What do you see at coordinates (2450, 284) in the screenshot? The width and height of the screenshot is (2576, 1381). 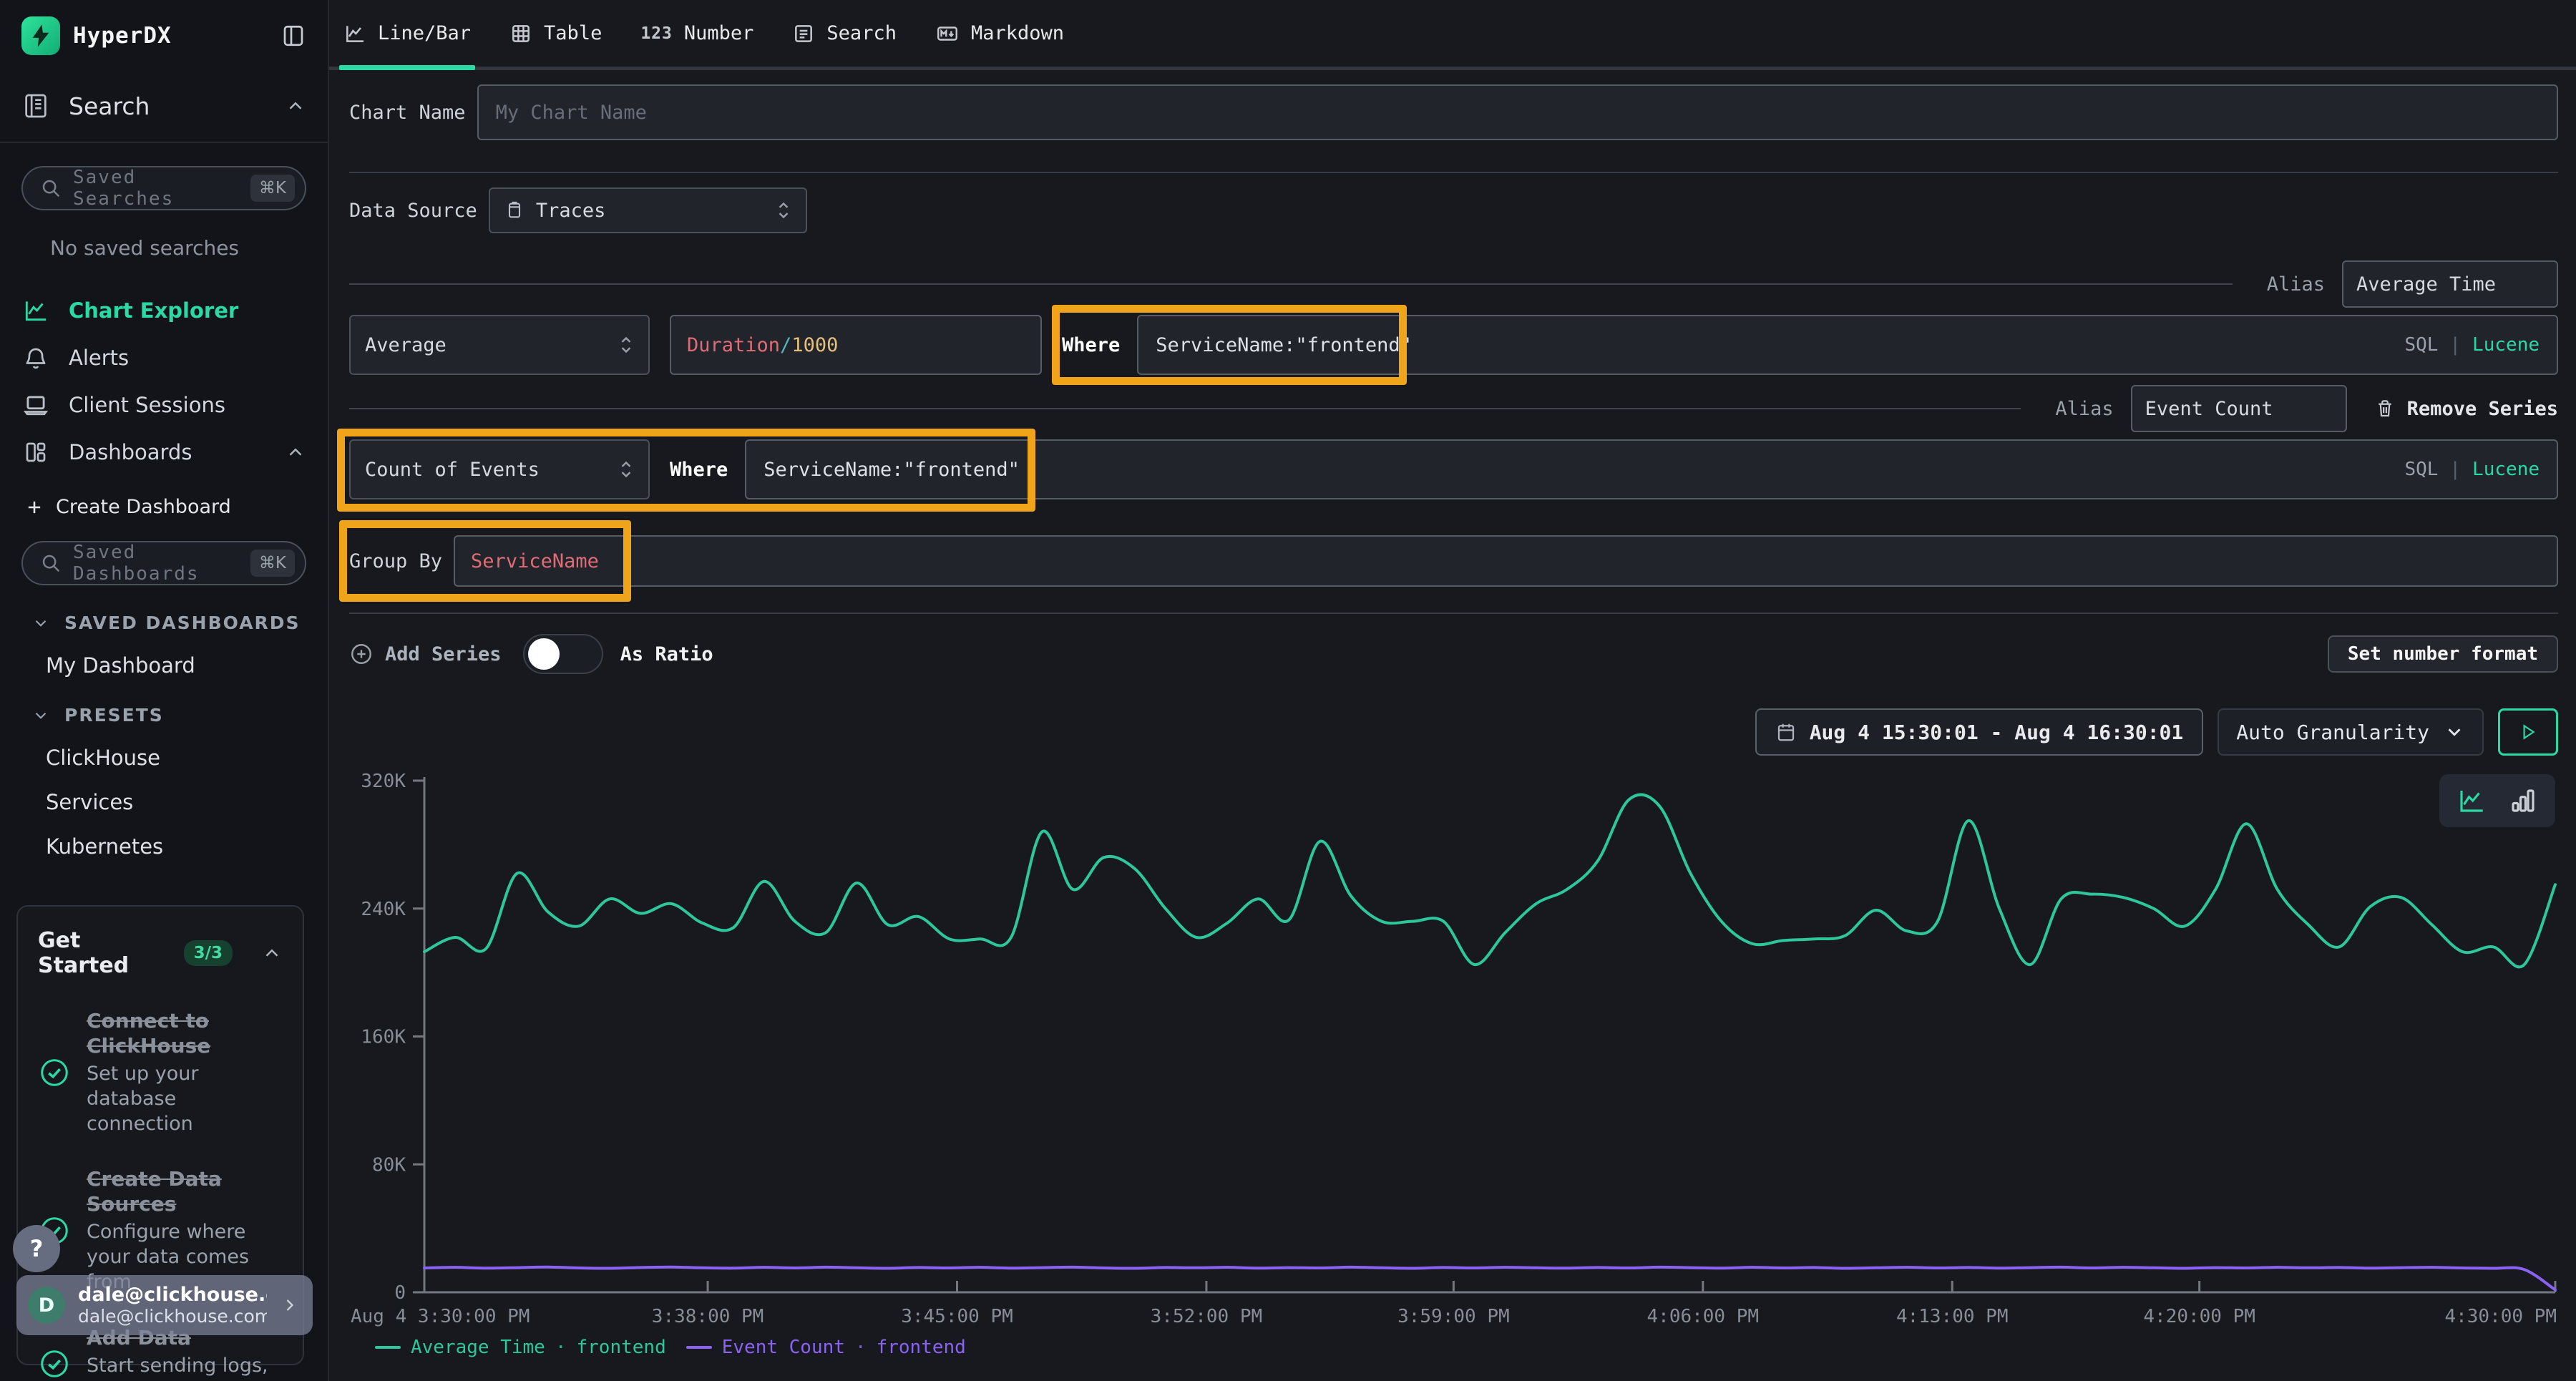 I see `series1-alias-input` at bounding box center [2450, 284].